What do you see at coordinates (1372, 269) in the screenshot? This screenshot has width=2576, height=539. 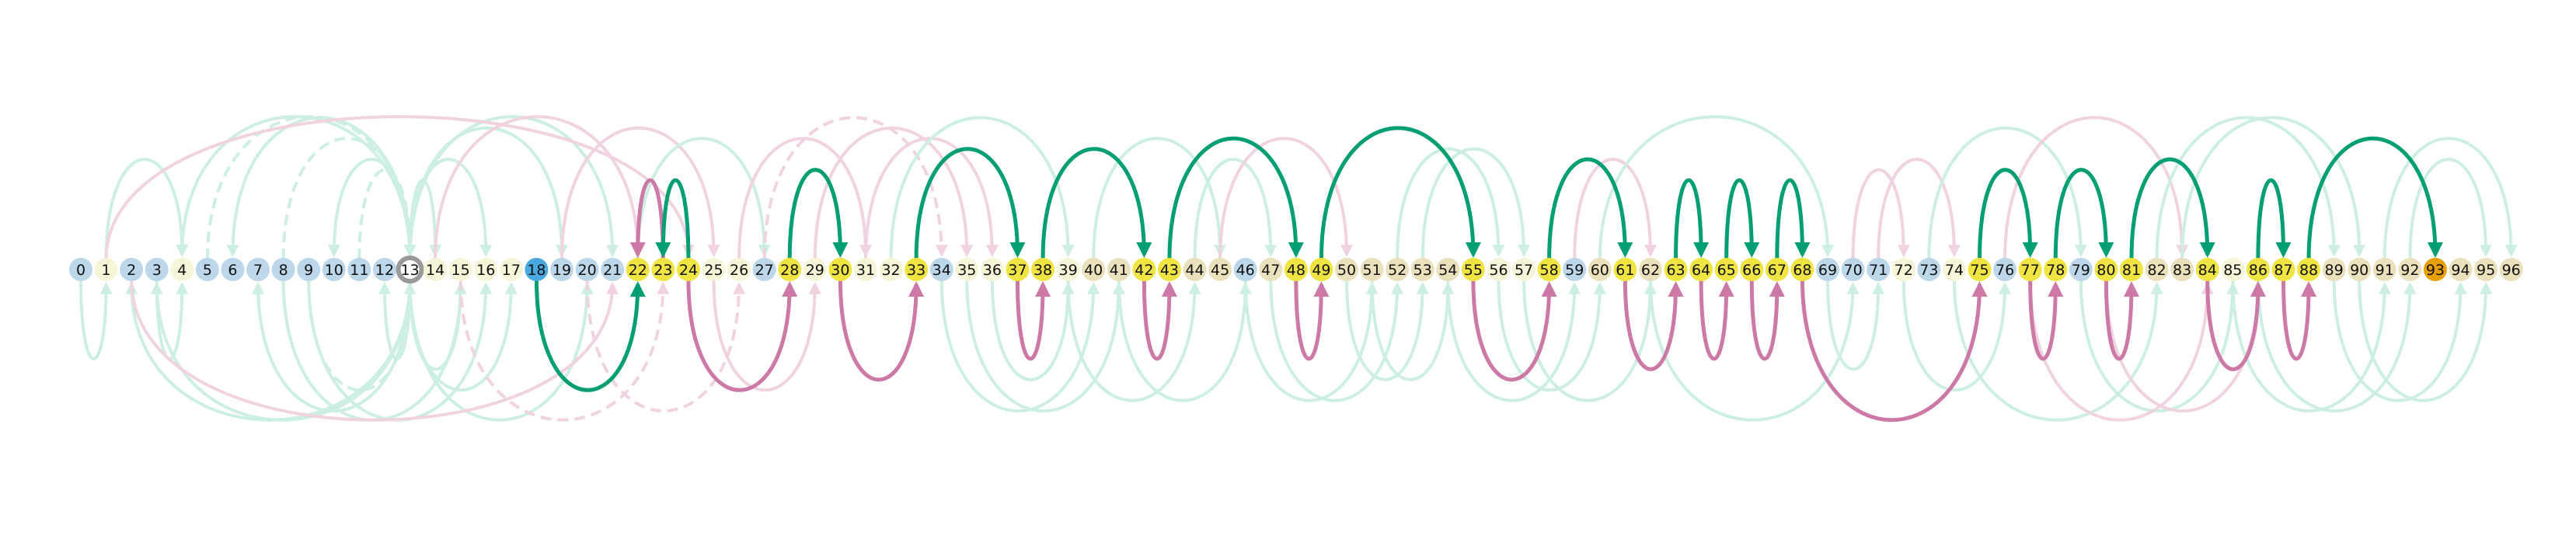 I see `node-51: 51` at bounding box center [1372, 269].